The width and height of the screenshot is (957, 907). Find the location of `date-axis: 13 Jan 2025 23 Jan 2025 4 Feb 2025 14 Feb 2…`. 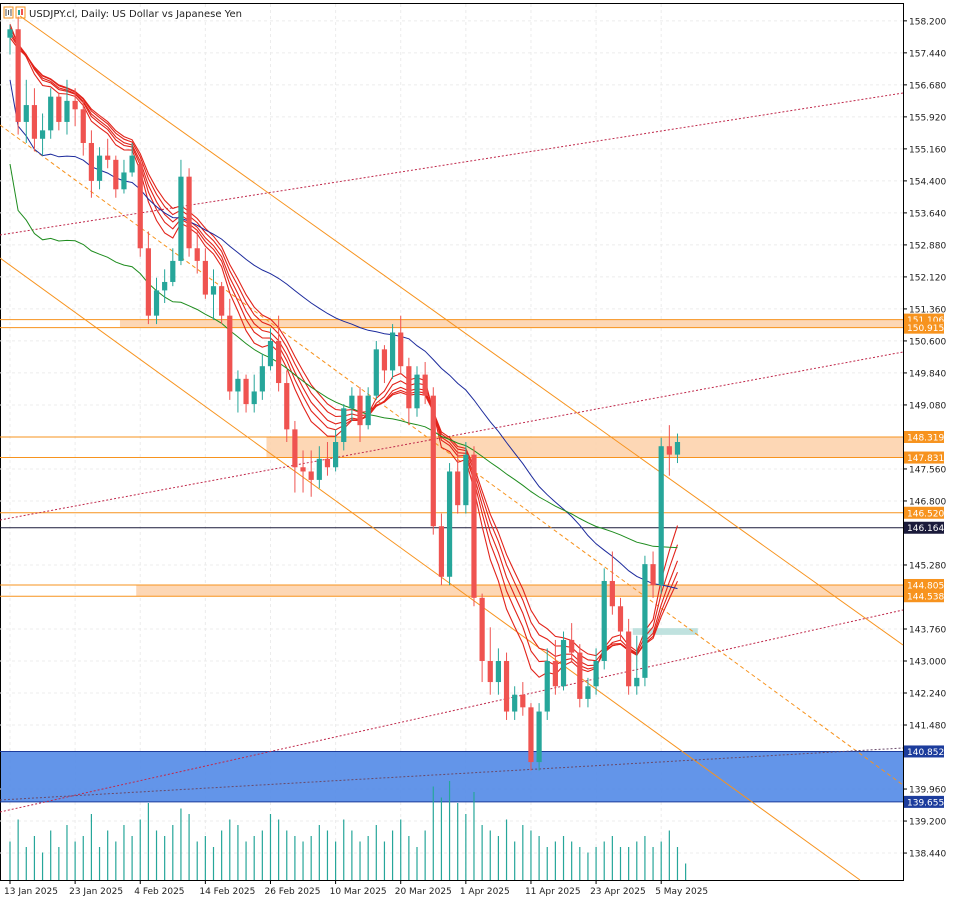

date-axis: 13 Jan 2025 23 Jan 2025 4 Feb 2025 14 Feb 2… is located at coordinates (356, 888).